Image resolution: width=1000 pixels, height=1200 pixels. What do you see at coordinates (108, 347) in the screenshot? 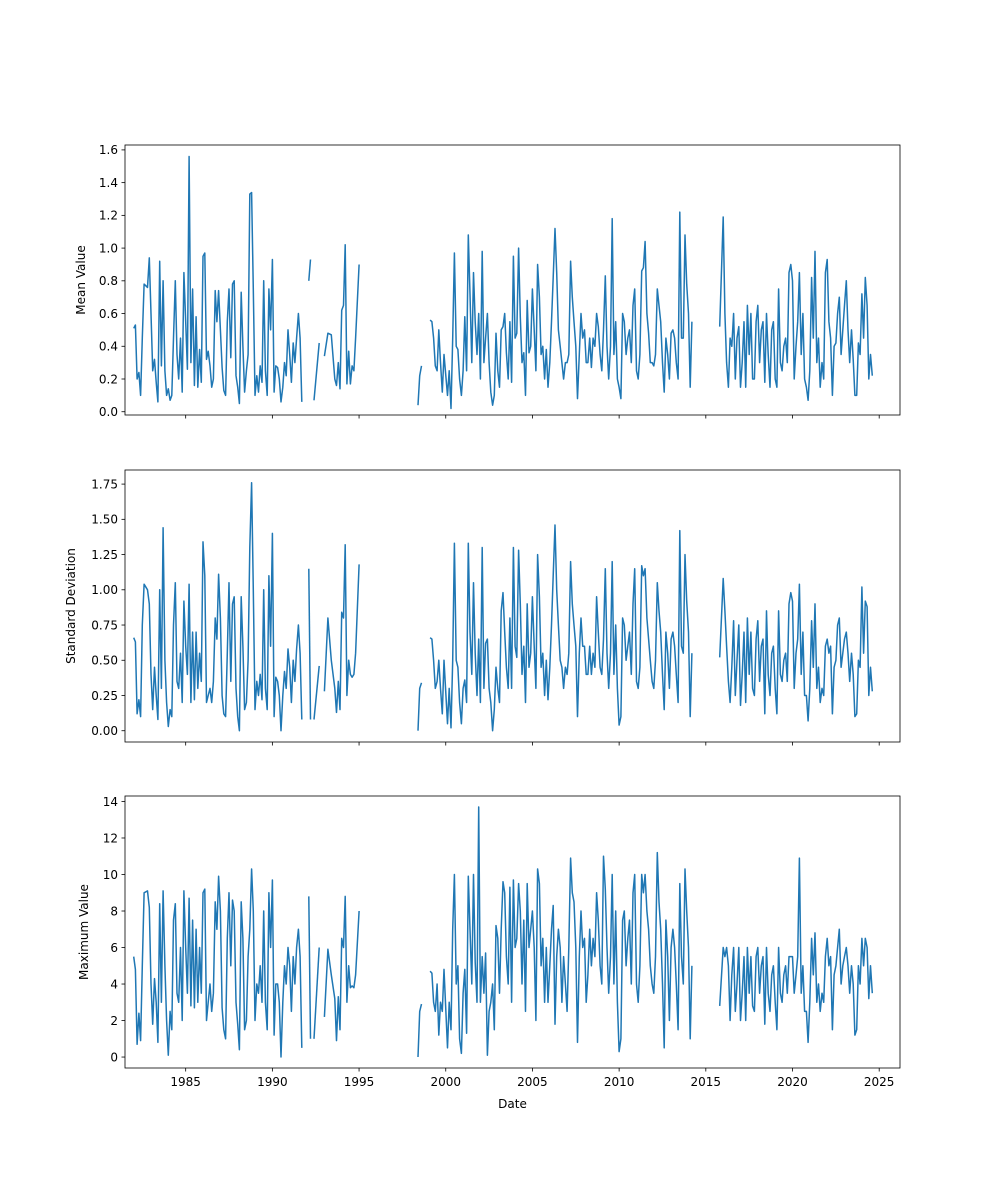
I see `mean-value-y-tick-label: 0.4` at bounding box center [108, 347].